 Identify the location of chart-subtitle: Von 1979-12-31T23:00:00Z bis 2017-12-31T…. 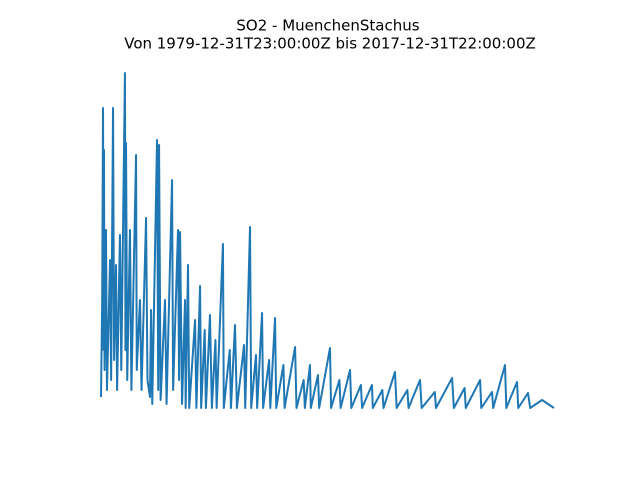
(330, 44).